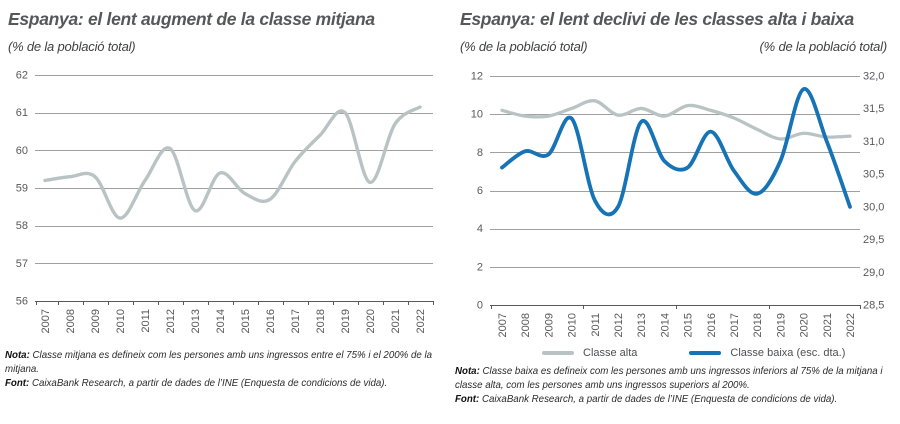  I want to click on y-axis-tick-label: 62, so click(22, 76).